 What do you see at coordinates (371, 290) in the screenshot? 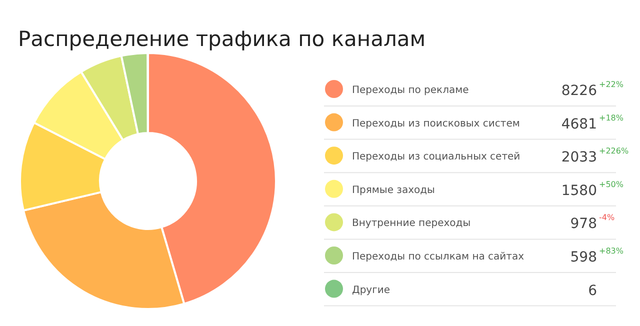
I see `legend-label: Другие` at bounding box center [371, 290].